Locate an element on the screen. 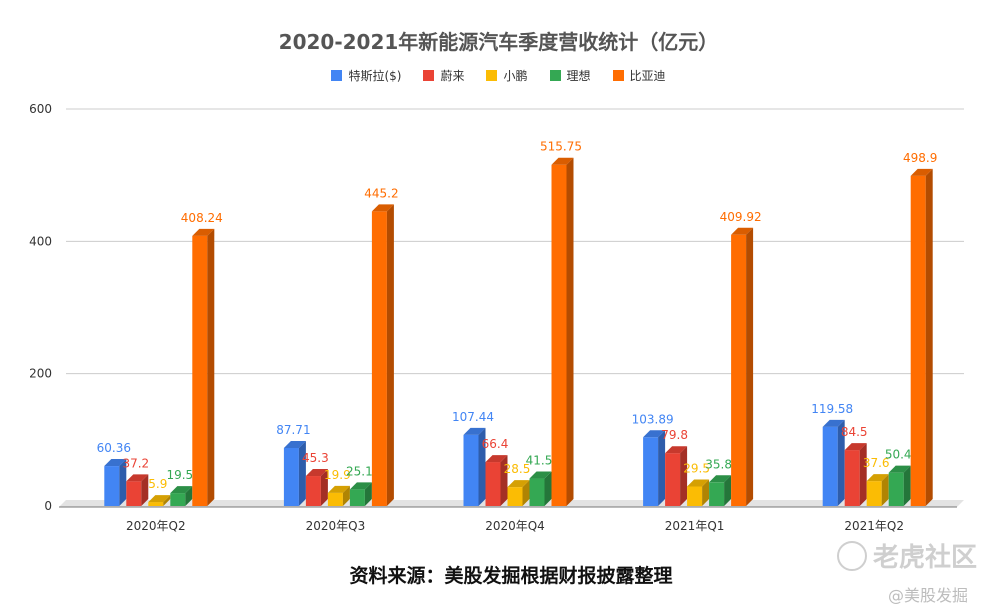 Image resolution: width=997 pixels, height=613 pixels. legend-label: 理想 is located at coordinates (578, 76).